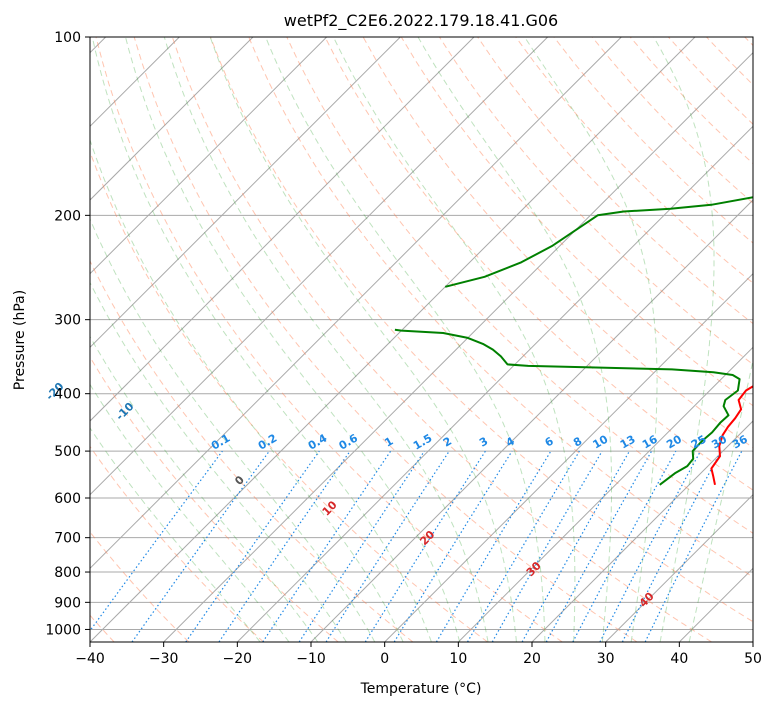 This screenshot has width=775, height=708. I want to click on y-tick-label: 900, so click(67, 603).